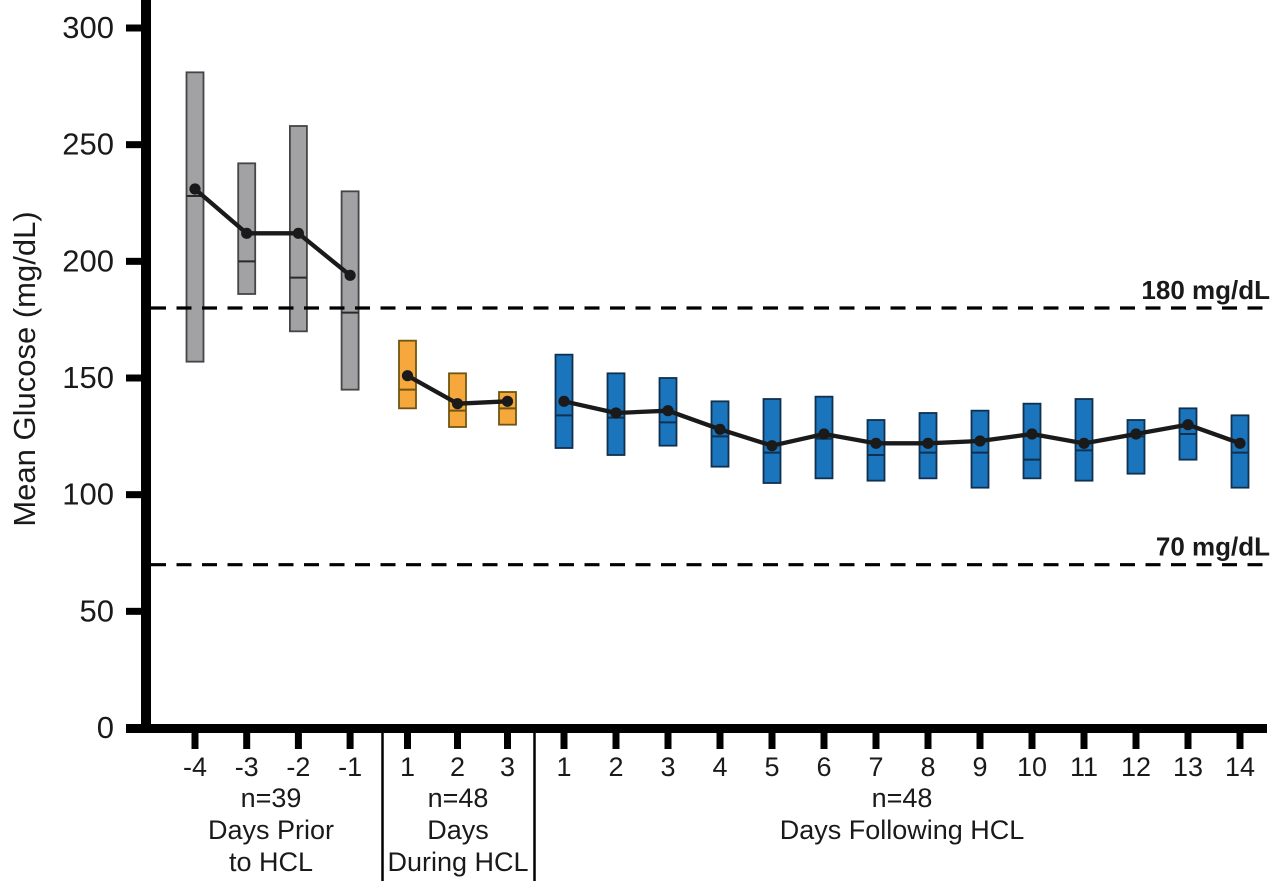  Describe the element at coordinates (298, 767) in the screenshot. I see `day-label-prior--2: -2` at that location.